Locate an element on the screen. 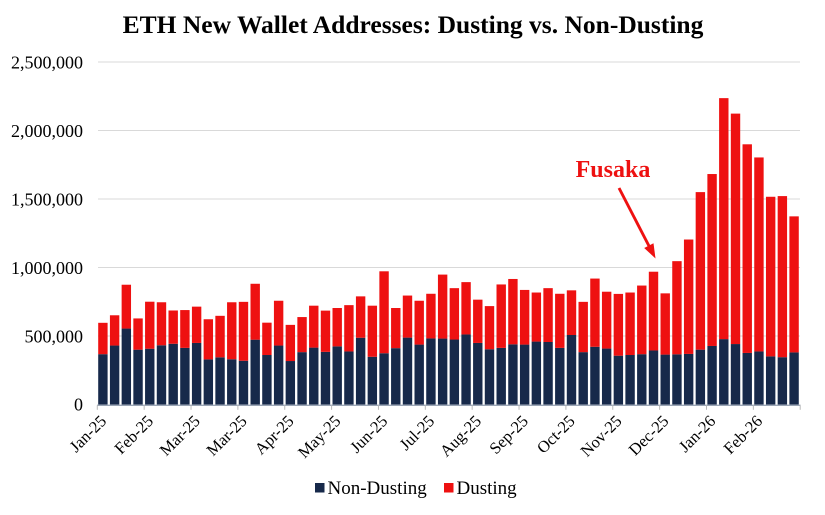  svg-text: 1,000,000 is located at coordinates (47, 268).